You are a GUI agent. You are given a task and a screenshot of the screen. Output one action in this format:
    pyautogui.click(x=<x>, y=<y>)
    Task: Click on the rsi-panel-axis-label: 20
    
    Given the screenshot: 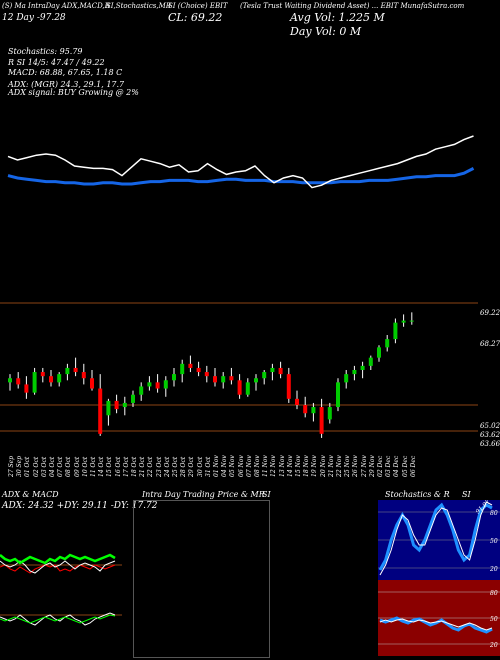 What is the action you would take?
    pyautogui.click(x=493, y=645)
    